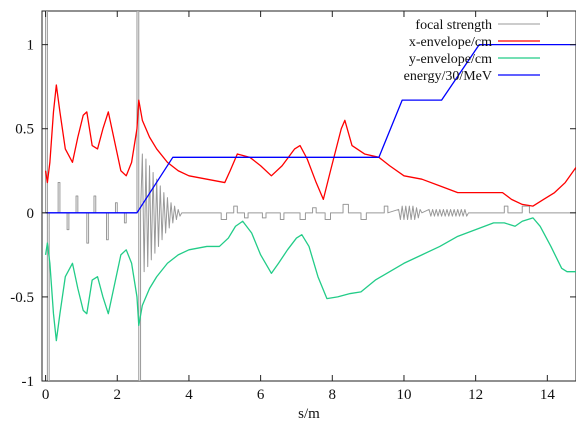 The image size is (576, 426). I want to click on y-tick-label: -1, so click(28, 382).